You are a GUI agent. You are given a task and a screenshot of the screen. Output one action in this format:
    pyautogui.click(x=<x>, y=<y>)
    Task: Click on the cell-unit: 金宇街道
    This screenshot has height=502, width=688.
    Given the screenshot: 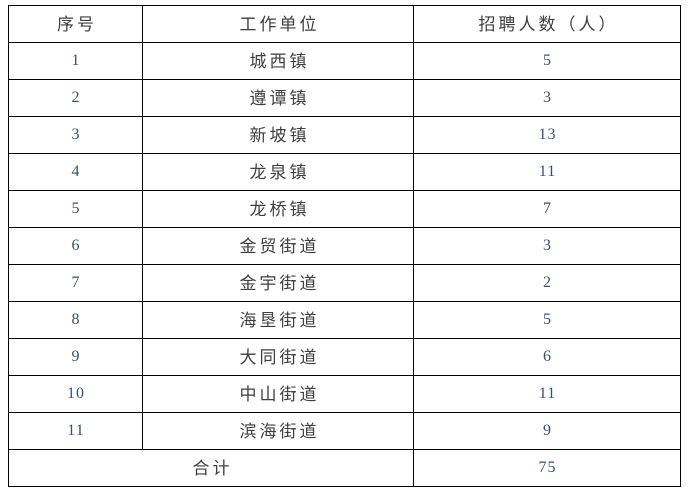 What is the action you would take?
    pyautogui.click(x=278, y=283)
    